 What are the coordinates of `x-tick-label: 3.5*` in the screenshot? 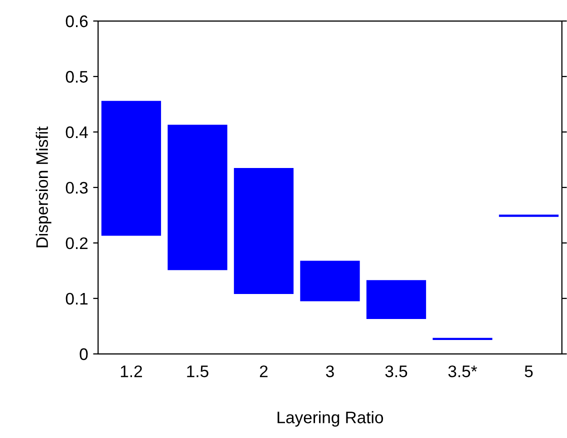 It's located at (463, 371).